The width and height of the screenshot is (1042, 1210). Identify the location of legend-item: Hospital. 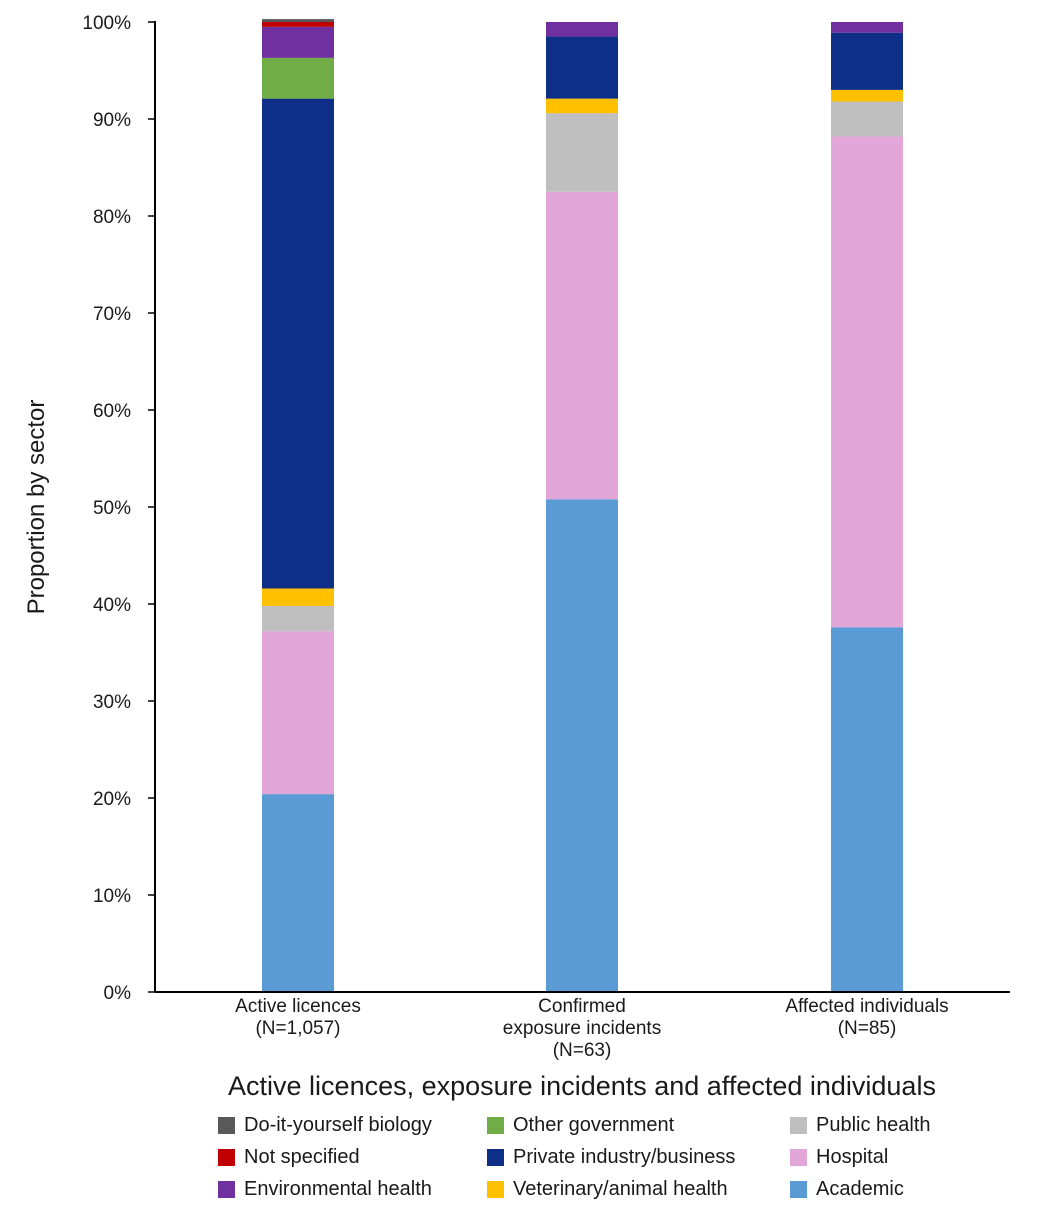
(839, 1157).